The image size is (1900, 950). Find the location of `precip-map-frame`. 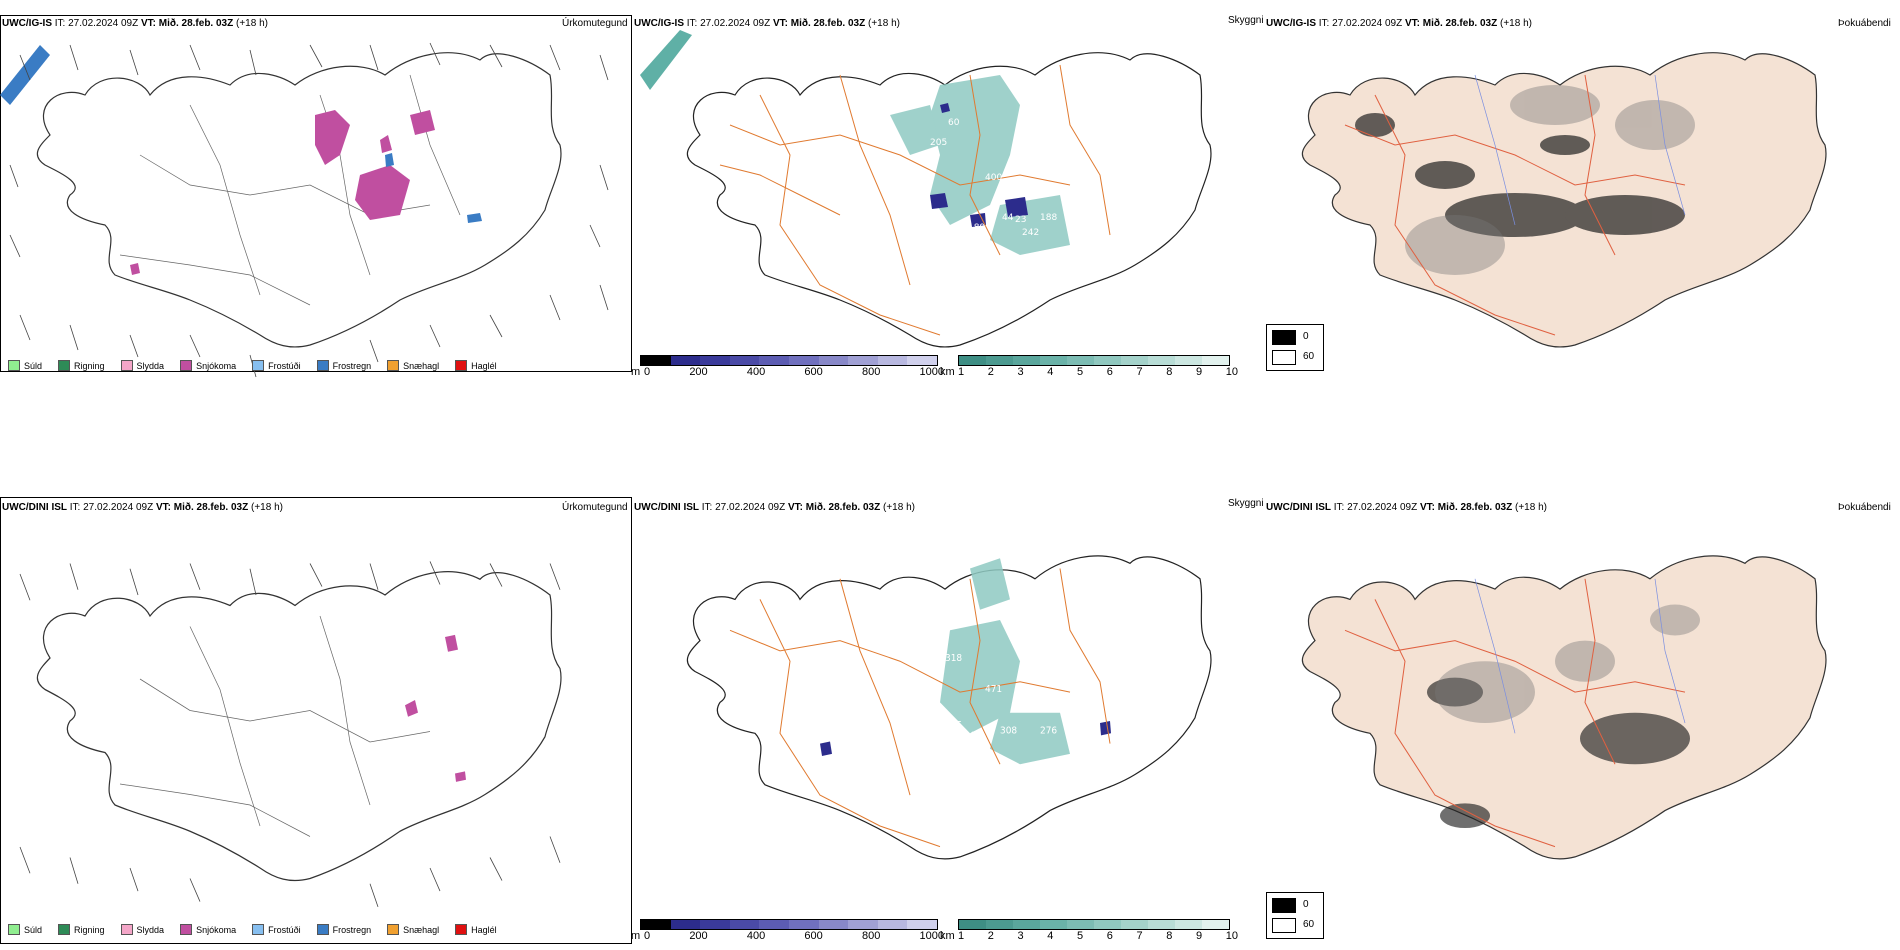

precip-map-frame is located at coordinates (316, 193).